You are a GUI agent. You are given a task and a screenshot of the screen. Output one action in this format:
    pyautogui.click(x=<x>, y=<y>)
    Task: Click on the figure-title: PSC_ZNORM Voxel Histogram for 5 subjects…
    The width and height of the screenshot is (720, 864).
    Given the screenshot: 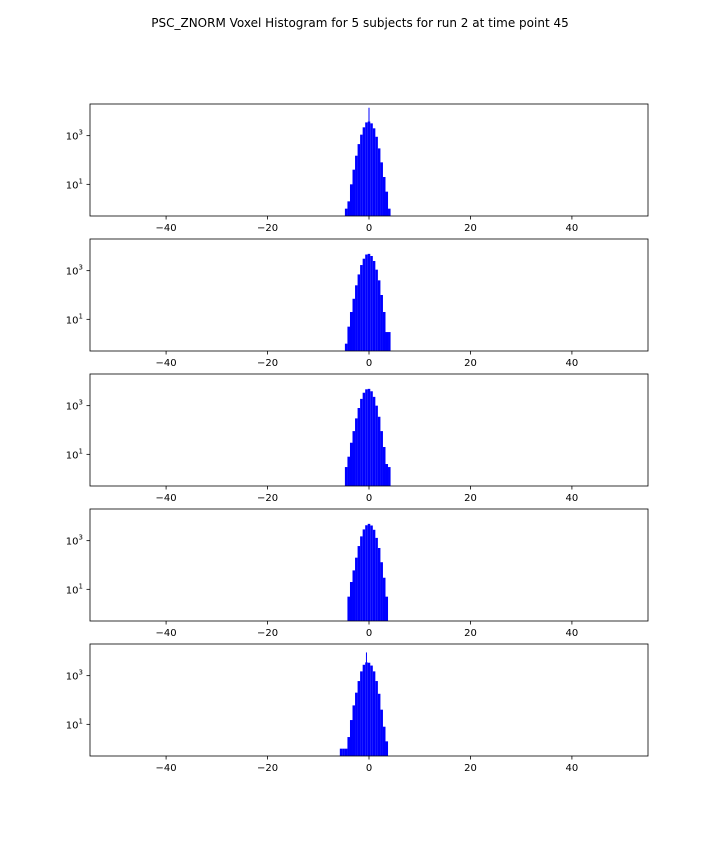 What is the action you would take?
    pyautogui.click(x=360, y=23)
    